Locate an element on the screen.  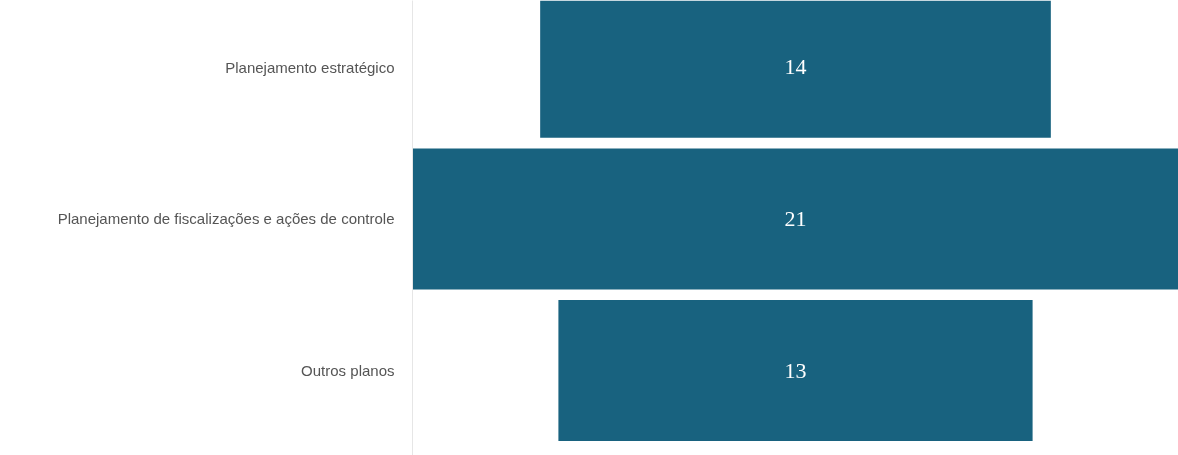
category-label: Planejamento estratégico is located at coordinates (310, 67).